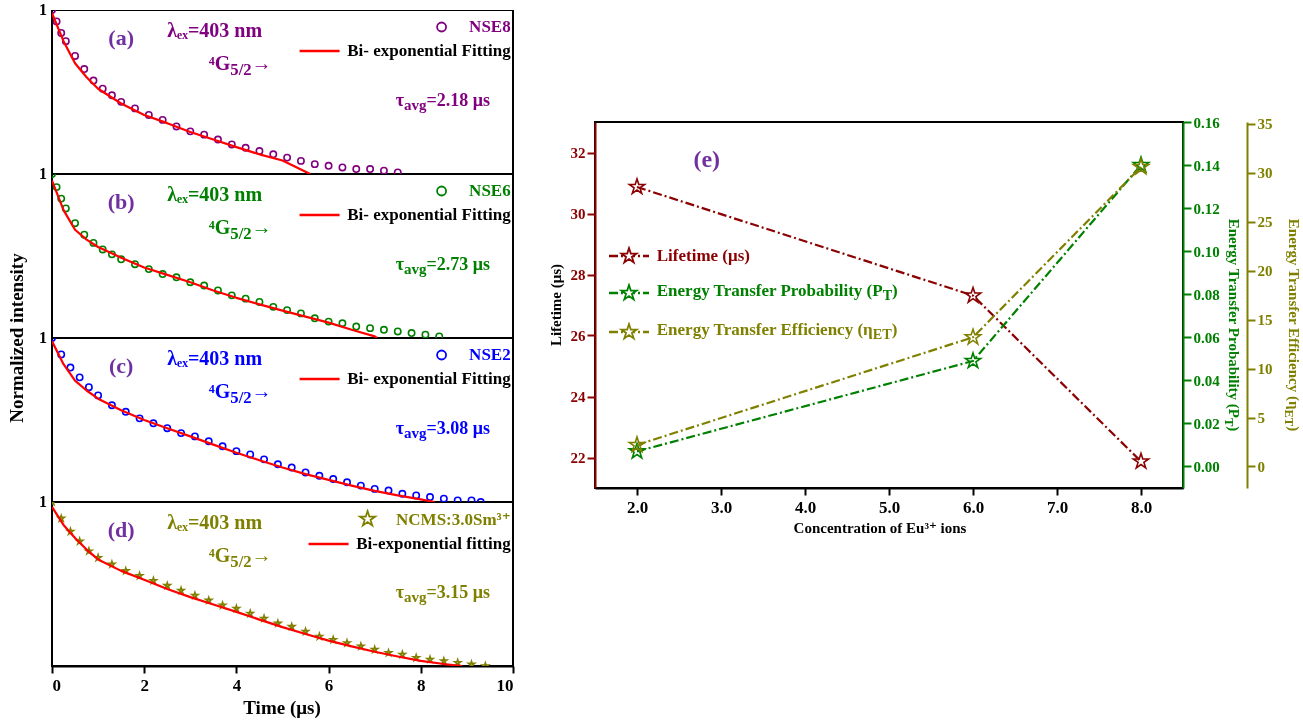 The height and width of the screenshot is (722, 1303). I want to click on annotation: (a), so click(121, 37).